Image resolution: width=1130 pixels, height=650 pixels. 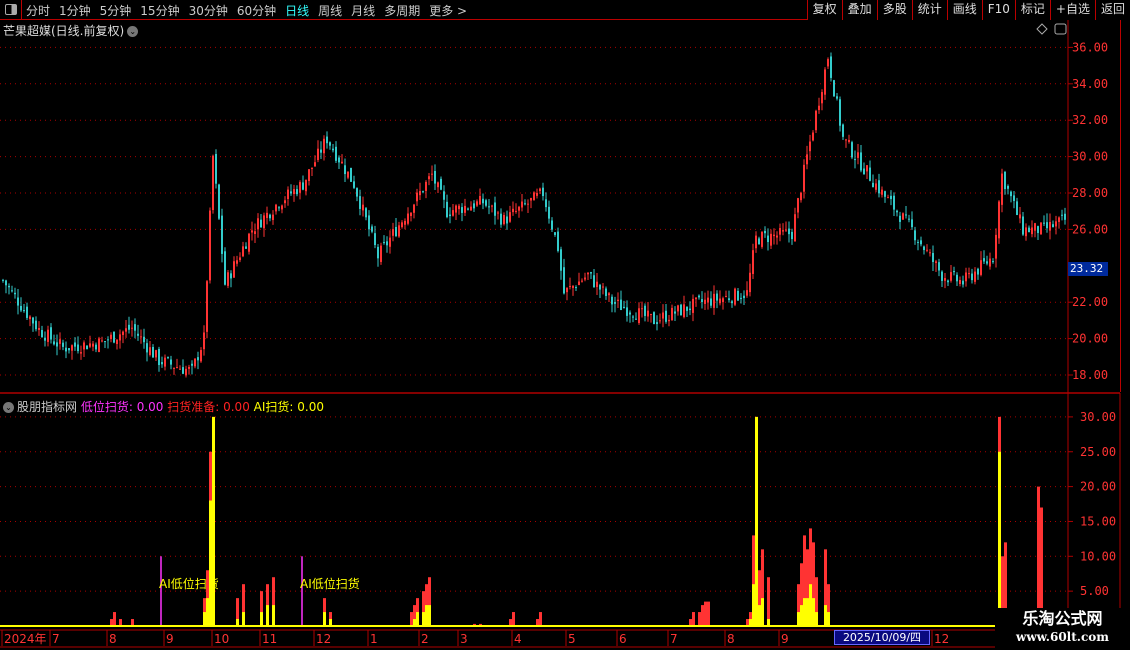 I want to click on period-tab: 多周期, so click(x=402, y=11).